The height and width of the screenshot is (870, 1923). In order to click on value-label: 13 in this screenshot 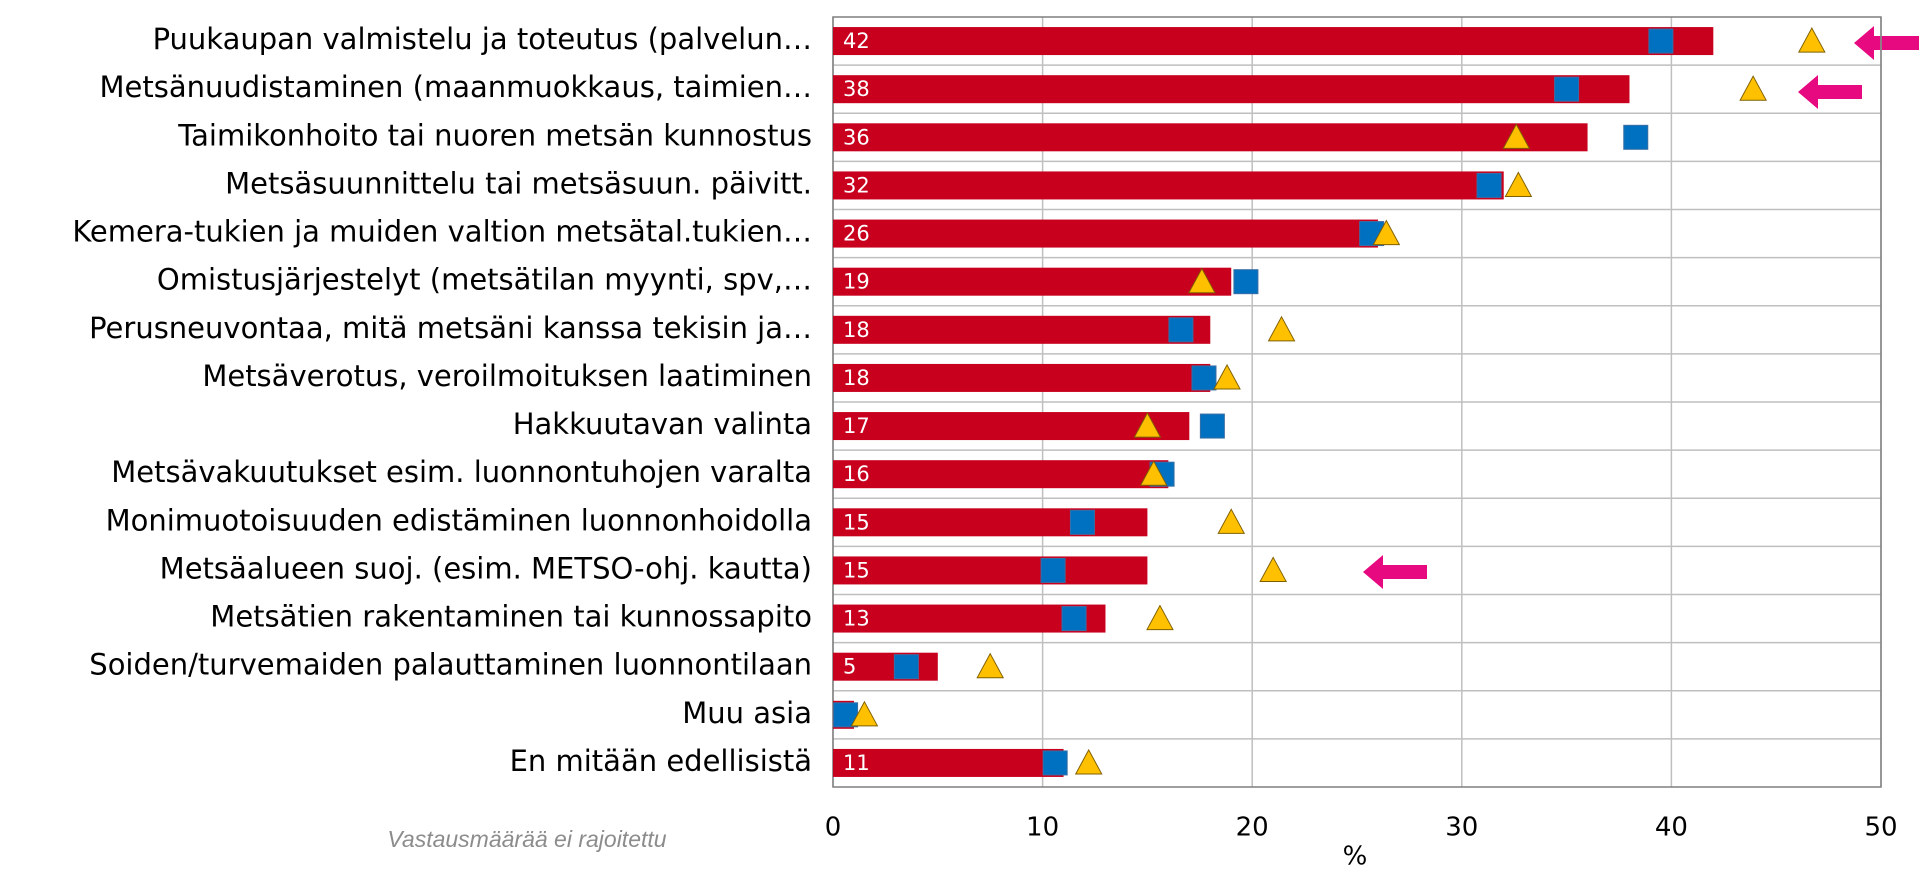, I will do `click(856, 619)`.